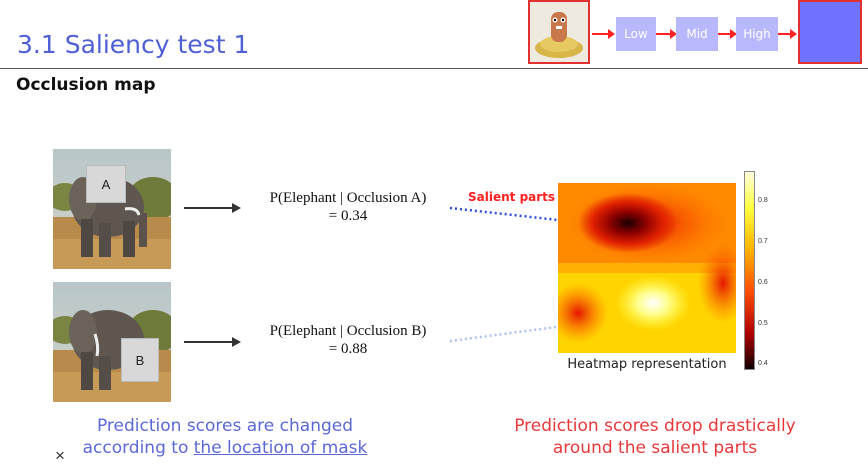 Image resolution: width=868 pixels, height=465 pixels. I want to click on close-icon: ×, so click(60, 455).